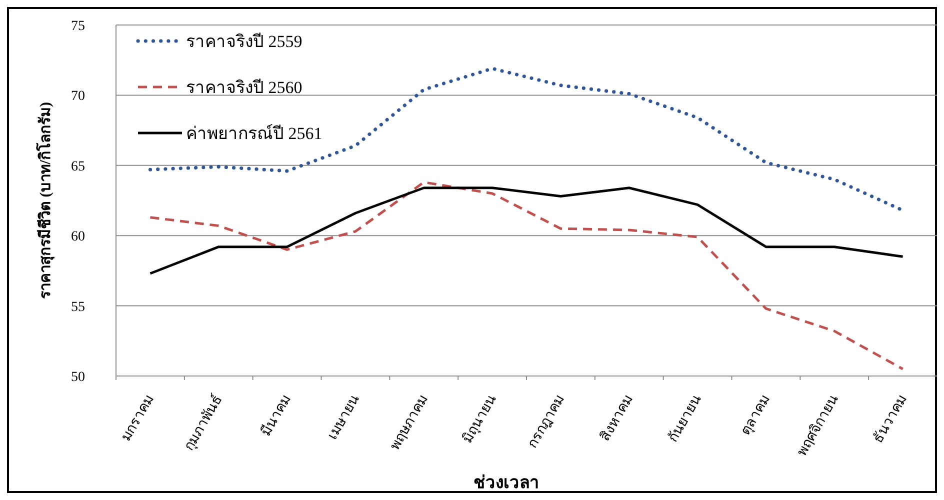 The height and width of the screenshot is (500, 944). Describe the element at coordinates (45, 200) in the screenshot. I see `y-axis-title: ราคาสุกรมีชีวิต (บาท/กิโลกรัม)` at that location.